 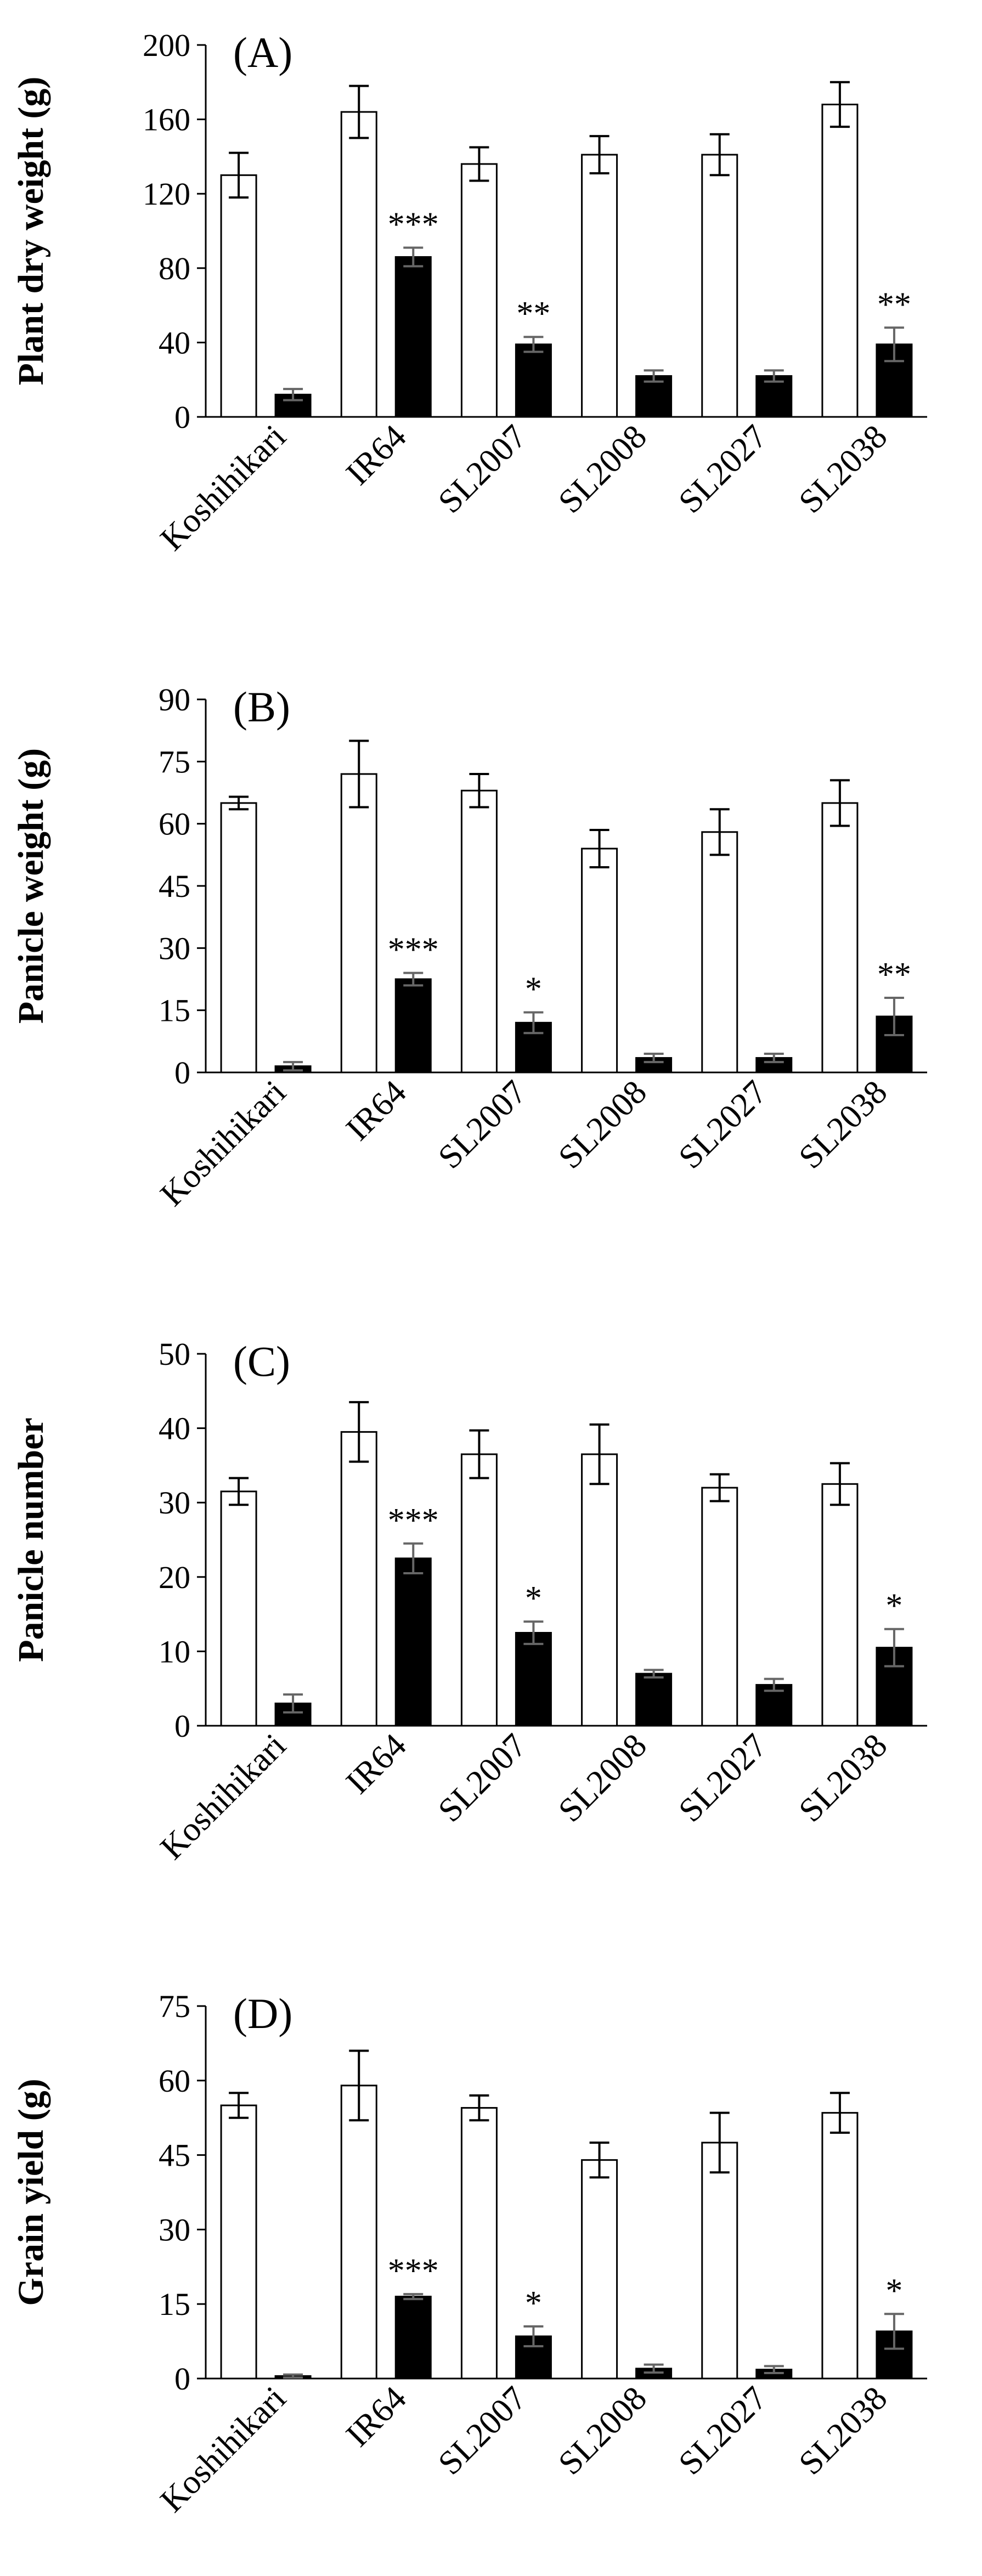 What do you see at coordinates (774, 396) in the screenshot?
I see `bar-filled-sl2027` at bounding box center [774, 396].